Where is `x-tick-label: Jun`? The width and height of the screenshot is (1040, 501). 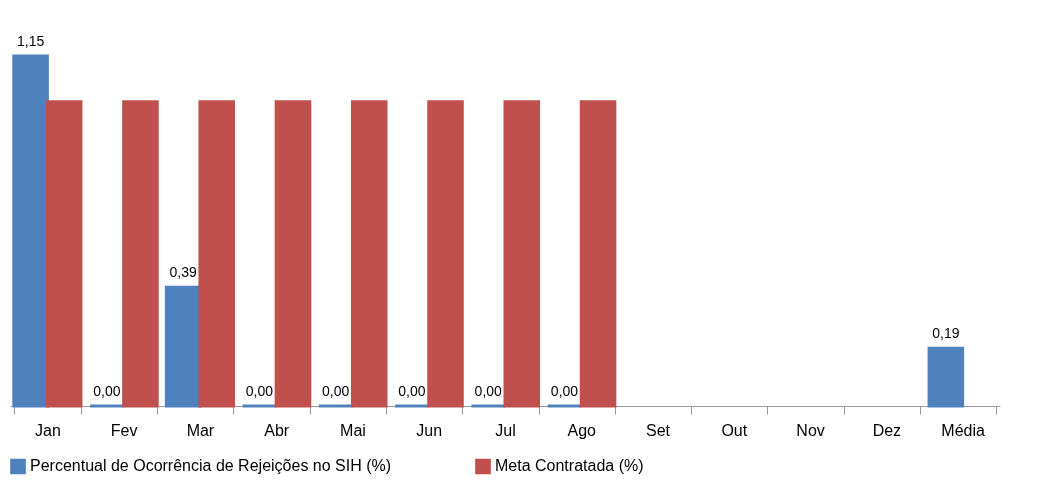 x-tick-label: Jun is located at coordinates (429, 430).